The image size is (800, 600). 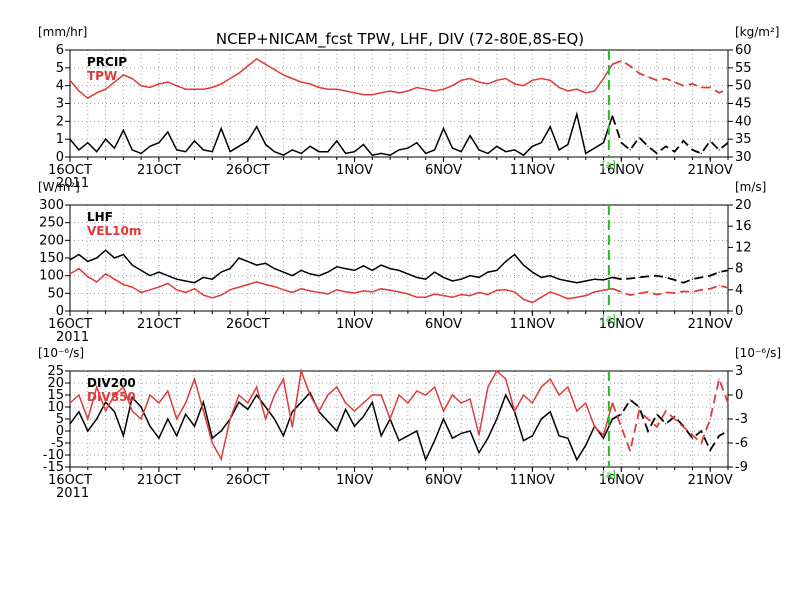 What do you see at coordinates (55, 395) in the screenshot?
I see `left-axis-tick-label: 15` at bounding box center [55, 395].